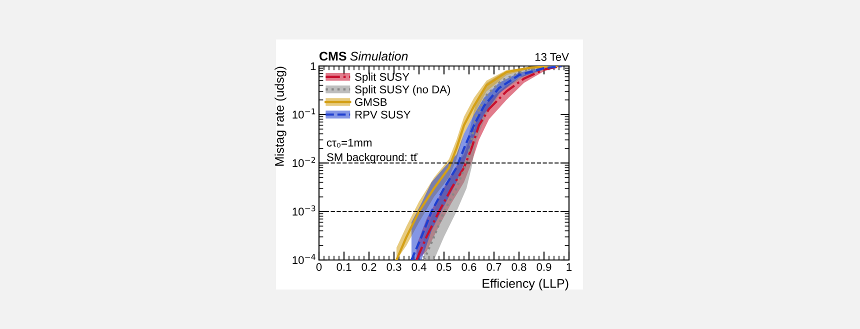 The image size is (860, 329). What do you see at coordinates (344, 267) in the screenshot?
I see `x-tick-label: 0.1` at bounding box center [344, 267].